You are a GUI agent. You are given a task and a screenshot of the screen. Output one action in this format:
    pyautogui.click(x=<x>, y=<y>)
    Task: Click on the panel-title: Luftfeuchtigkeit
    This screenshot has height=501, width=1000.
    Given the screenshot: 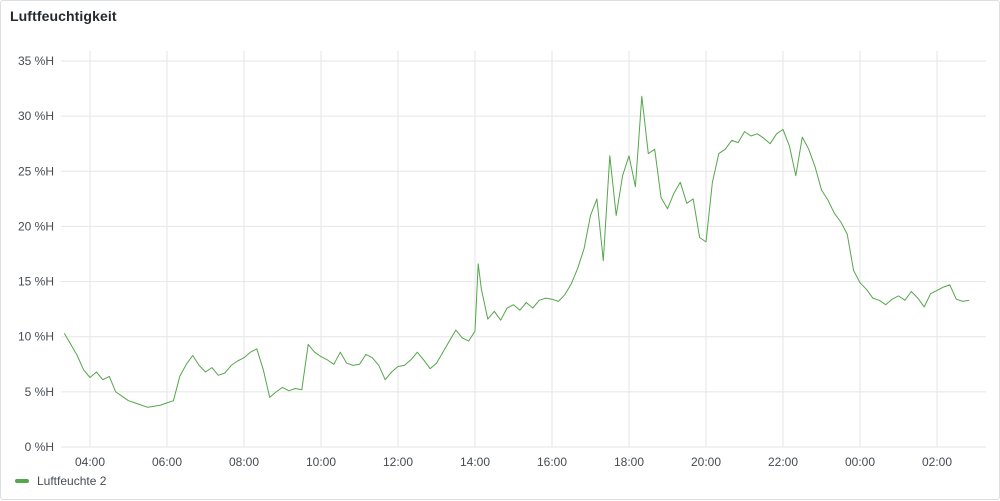 What is the action you would take?
    pyautogui.click(x=63, y=16)
    